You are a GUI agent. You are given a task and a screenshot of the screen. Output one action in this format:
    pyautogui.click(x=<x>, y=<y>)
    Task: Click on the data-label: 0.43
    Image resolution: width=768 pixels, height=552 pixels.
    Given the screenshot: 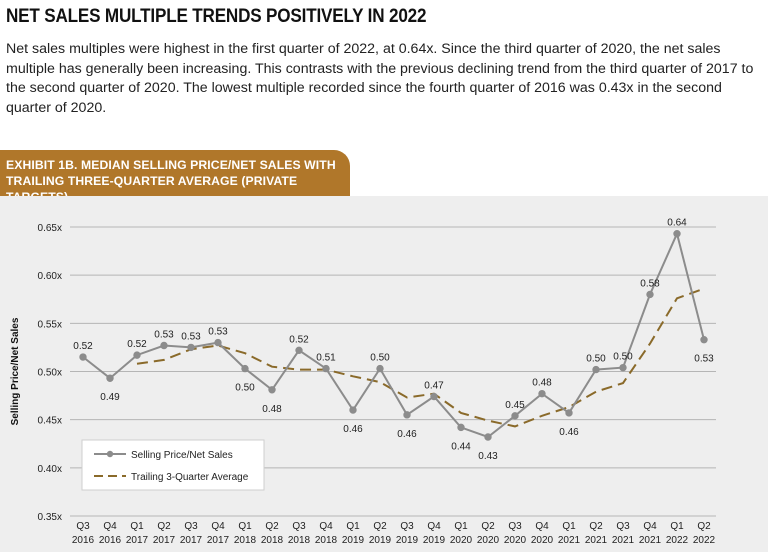 What is the action you would take?
    pyautogui.click(x=488, y=456)
    